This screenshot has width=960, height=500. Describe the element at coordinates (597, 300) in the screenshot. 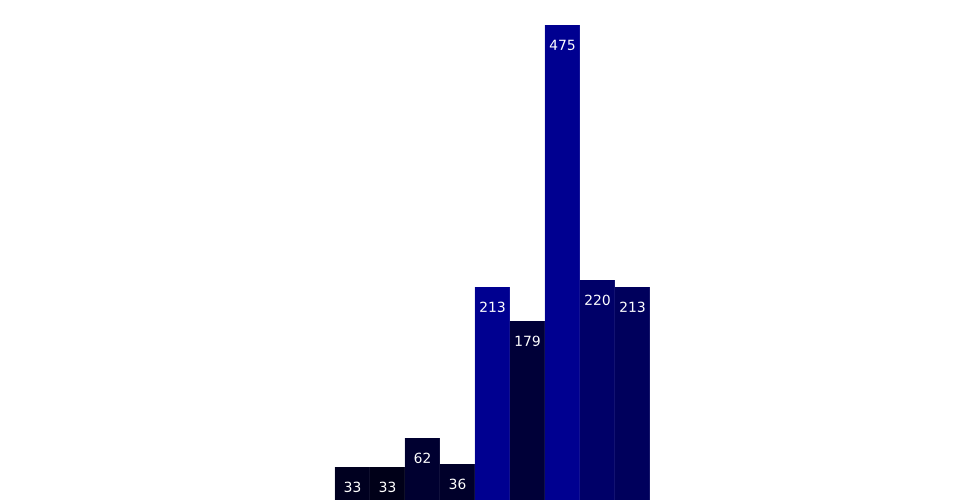

I see `data-label: 220` at that location.